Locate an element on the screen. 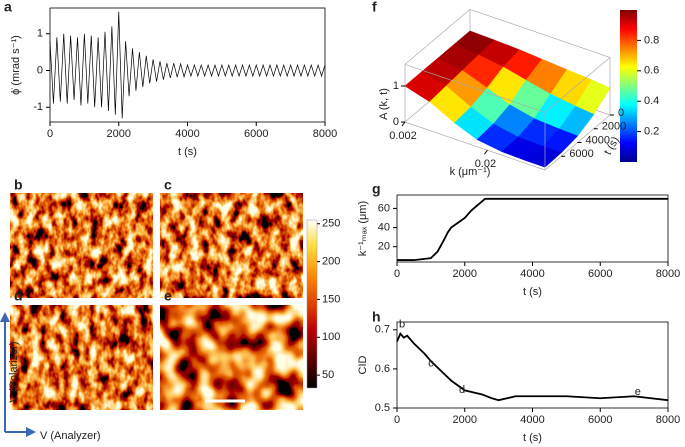 The height and width of the screenshot is (447, 685). y-axis-label: ϕ̇ (mrad s⁻¹) is located at coordinates (16, 65).